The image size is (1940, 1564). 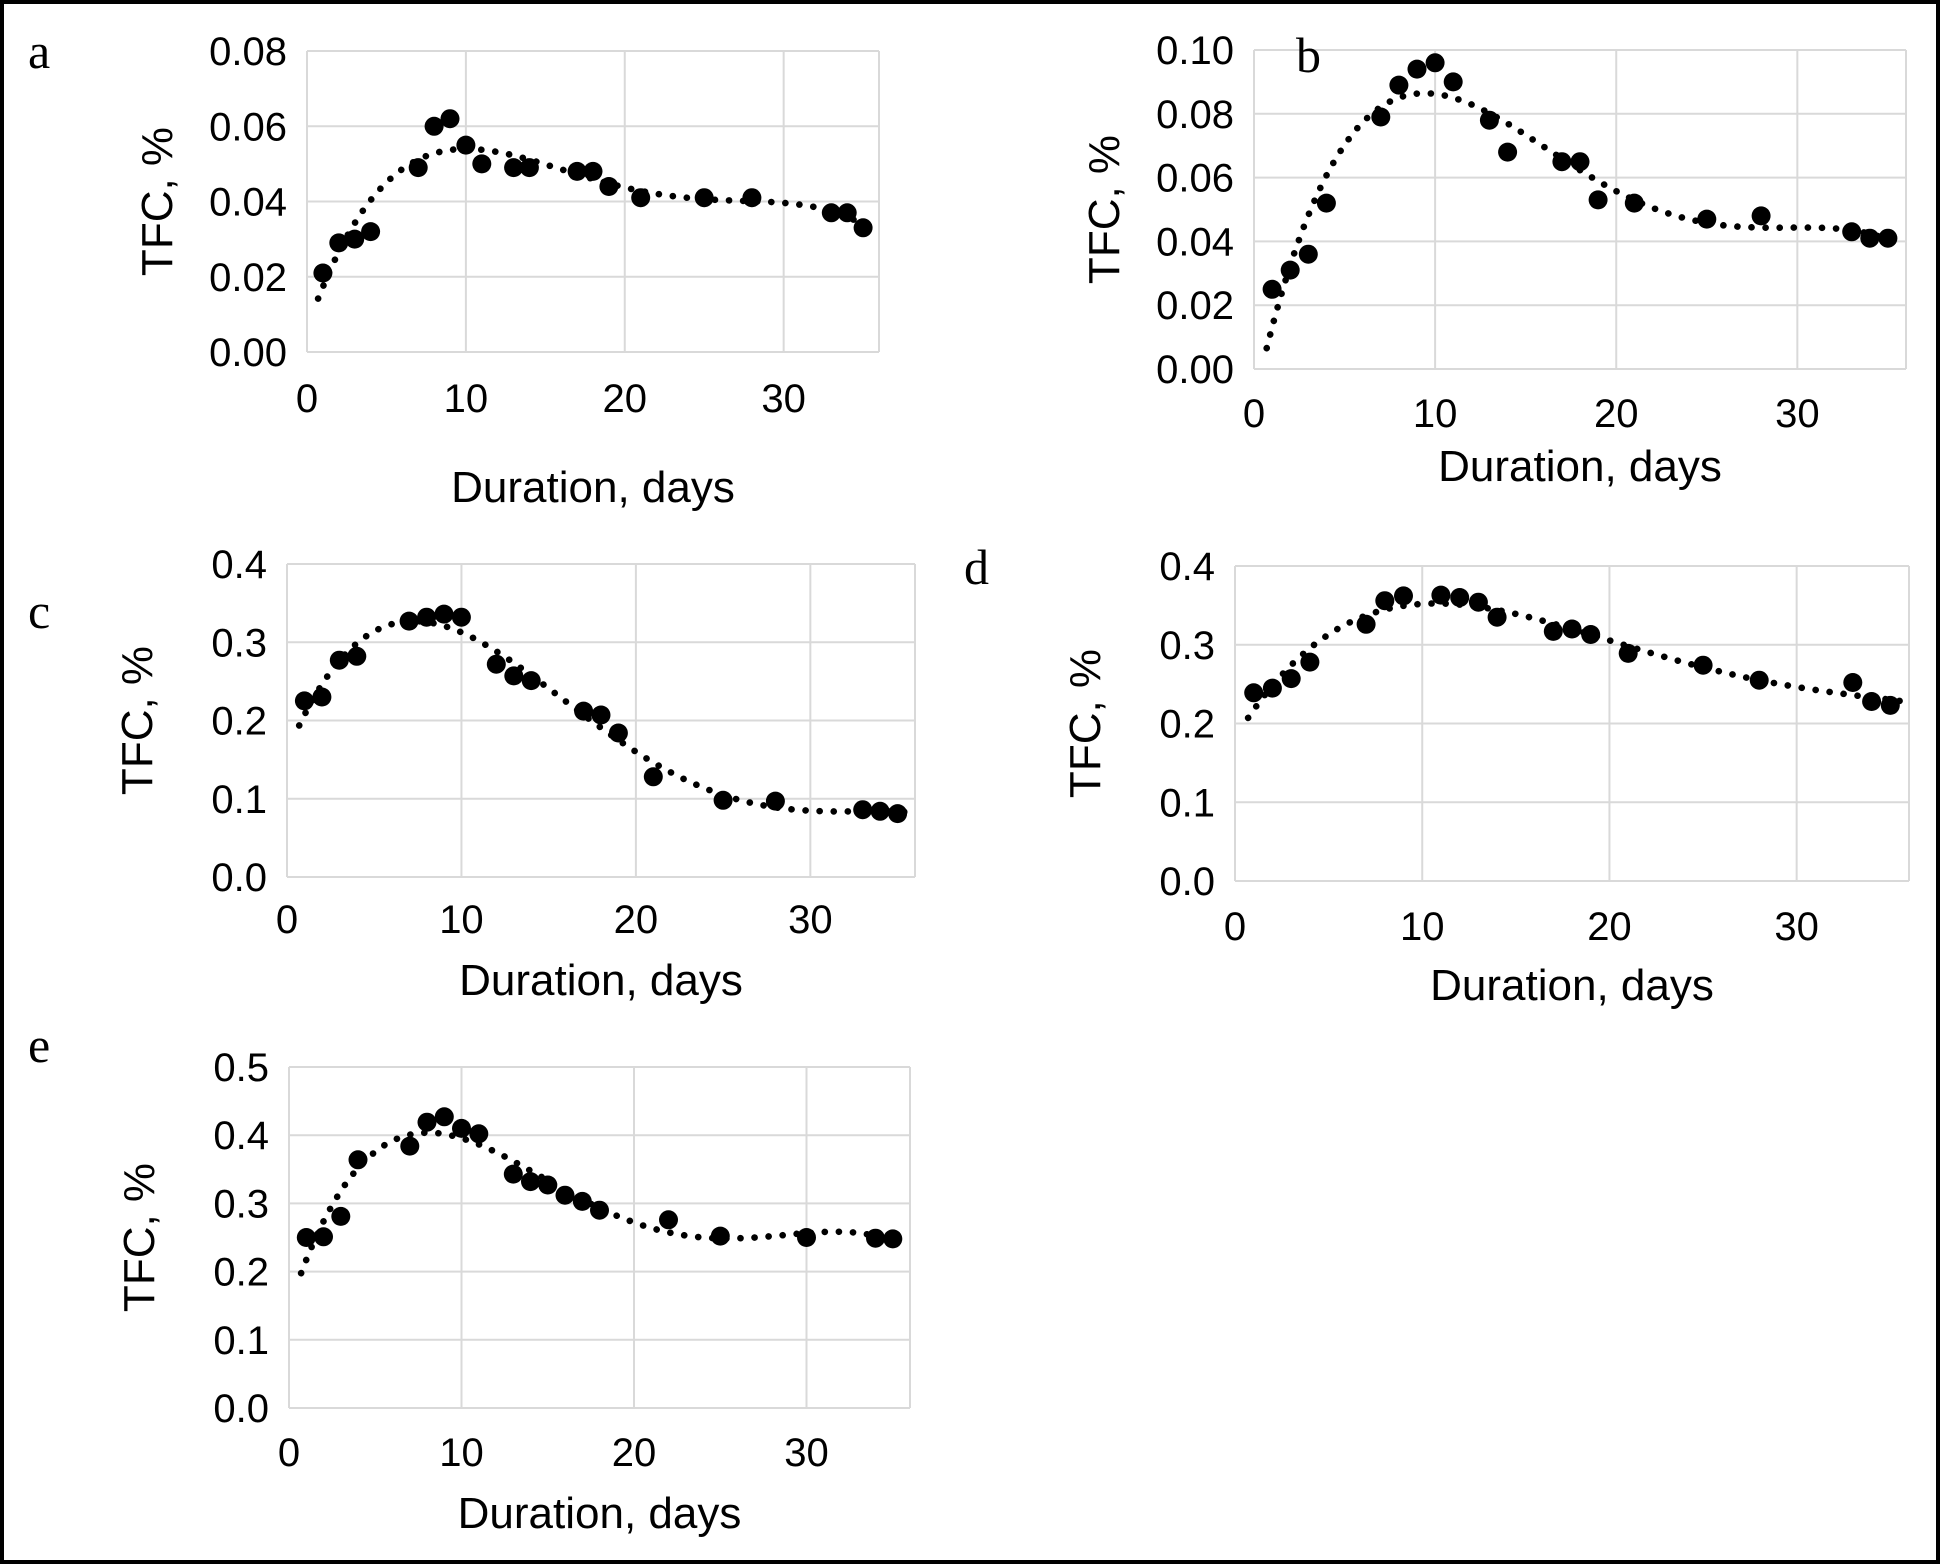 What do you see at coordinates (976, 567) in the screenshot?
I see `panel-letter-d: d` at bounding box center [976, 567].